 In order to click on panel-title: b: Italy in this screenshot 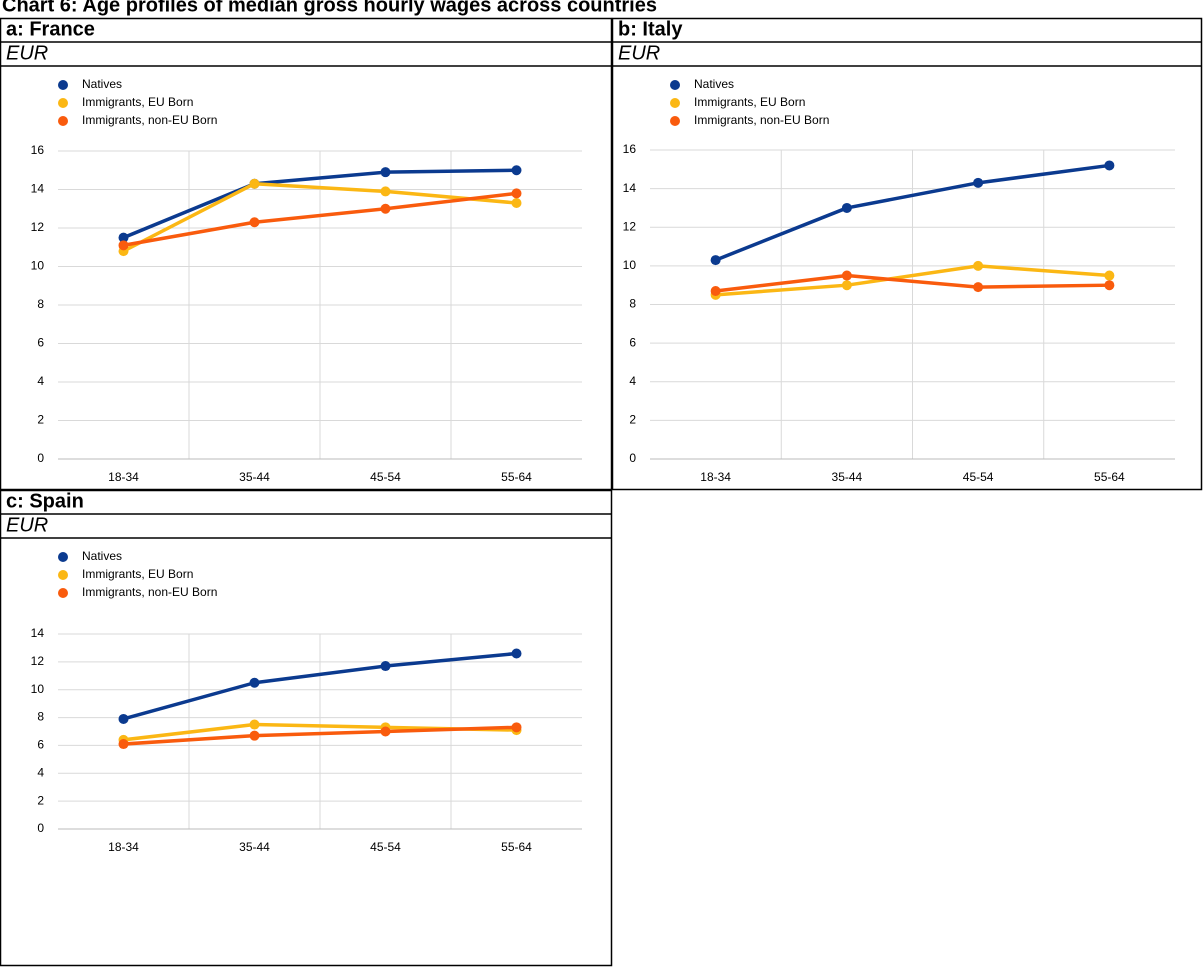, I will do `click(650, 29)`.